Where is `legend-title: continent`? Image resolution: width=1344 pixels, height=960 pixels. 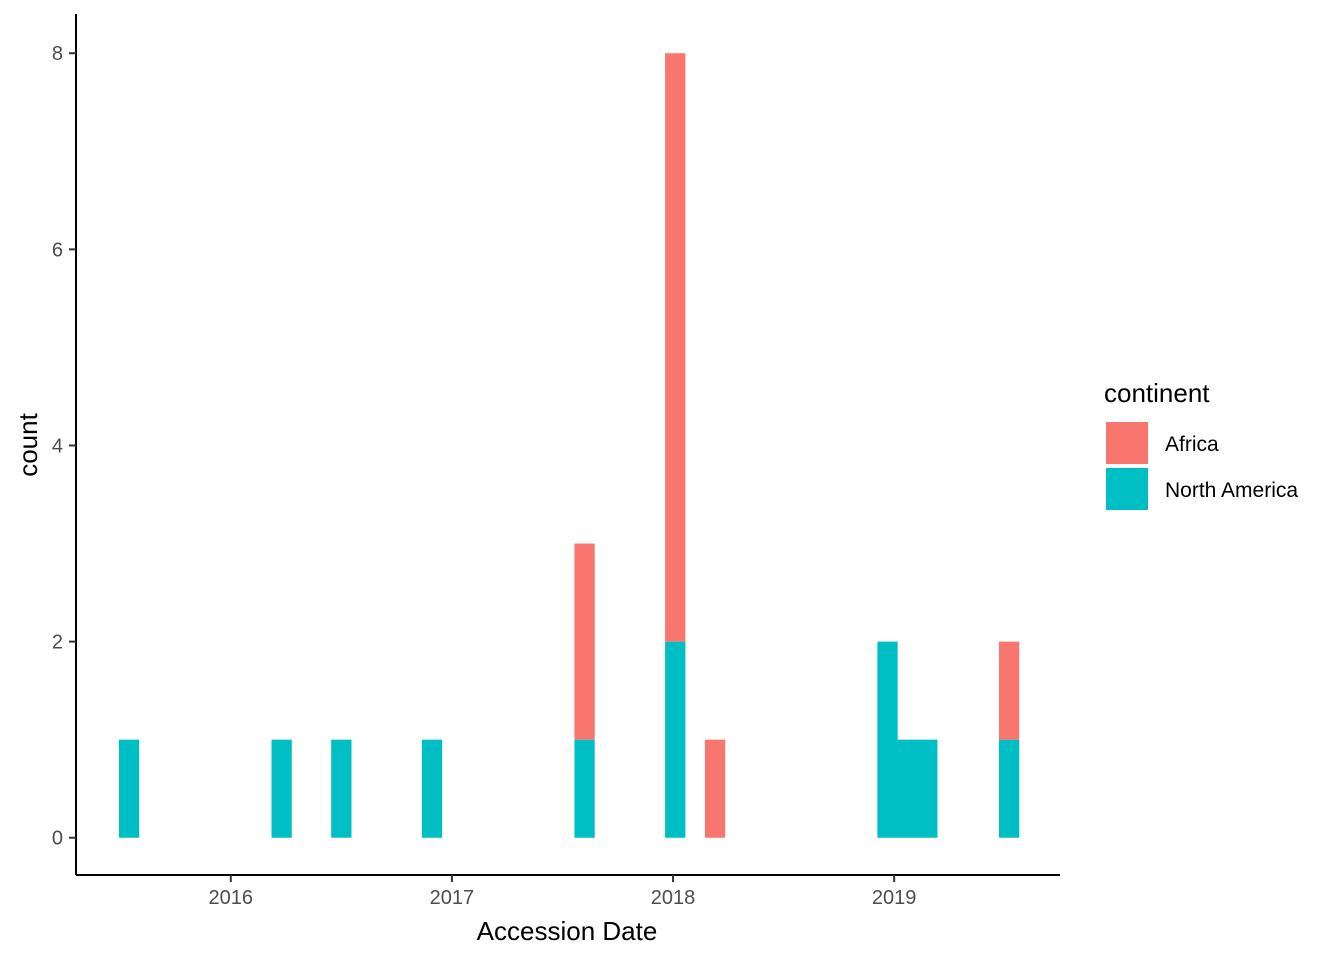 legend-title: continent is located at coordinates (1157, 393).